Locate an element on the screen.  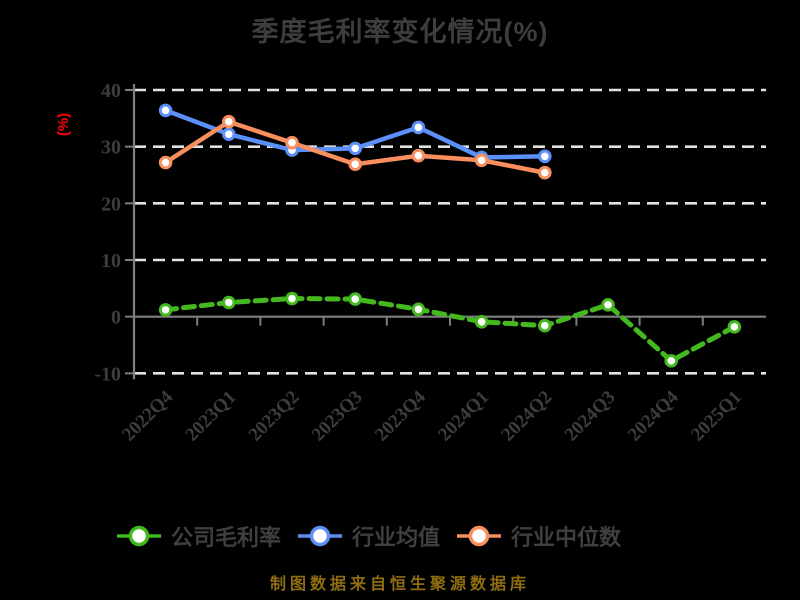
svg-text: 2025Q1 is located at coordinates (716, 416).